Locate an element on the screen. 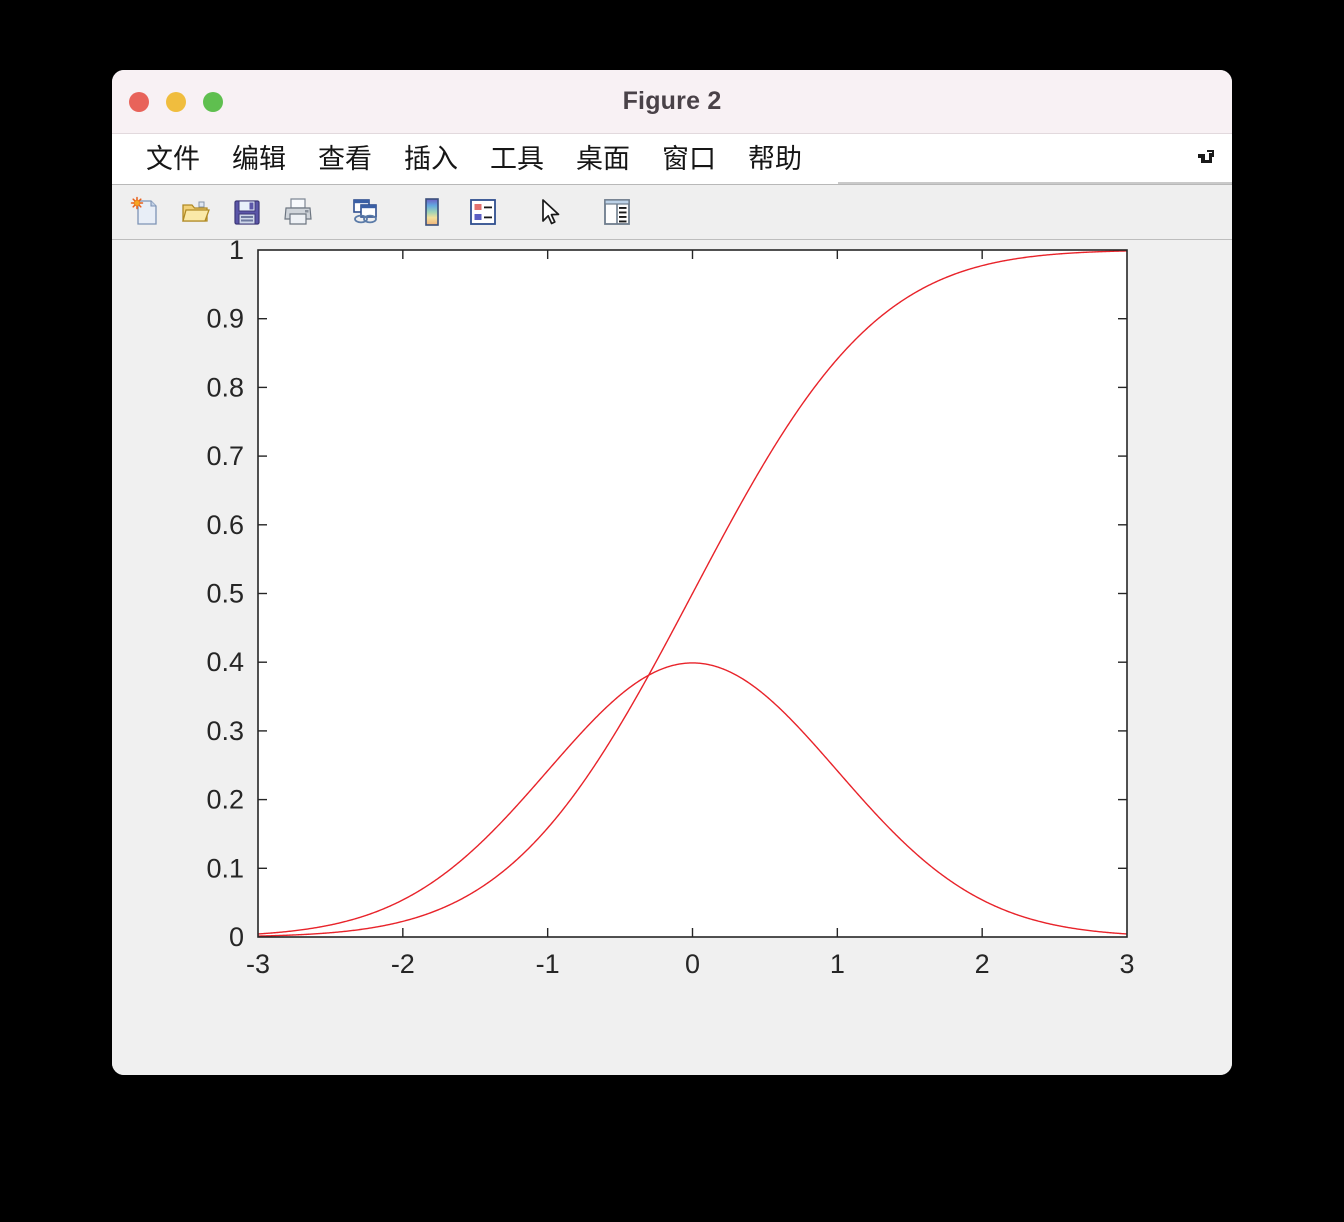 This screenshot has width=1344, height=1222. link-plot-icon is located at coordinates (365, 212).